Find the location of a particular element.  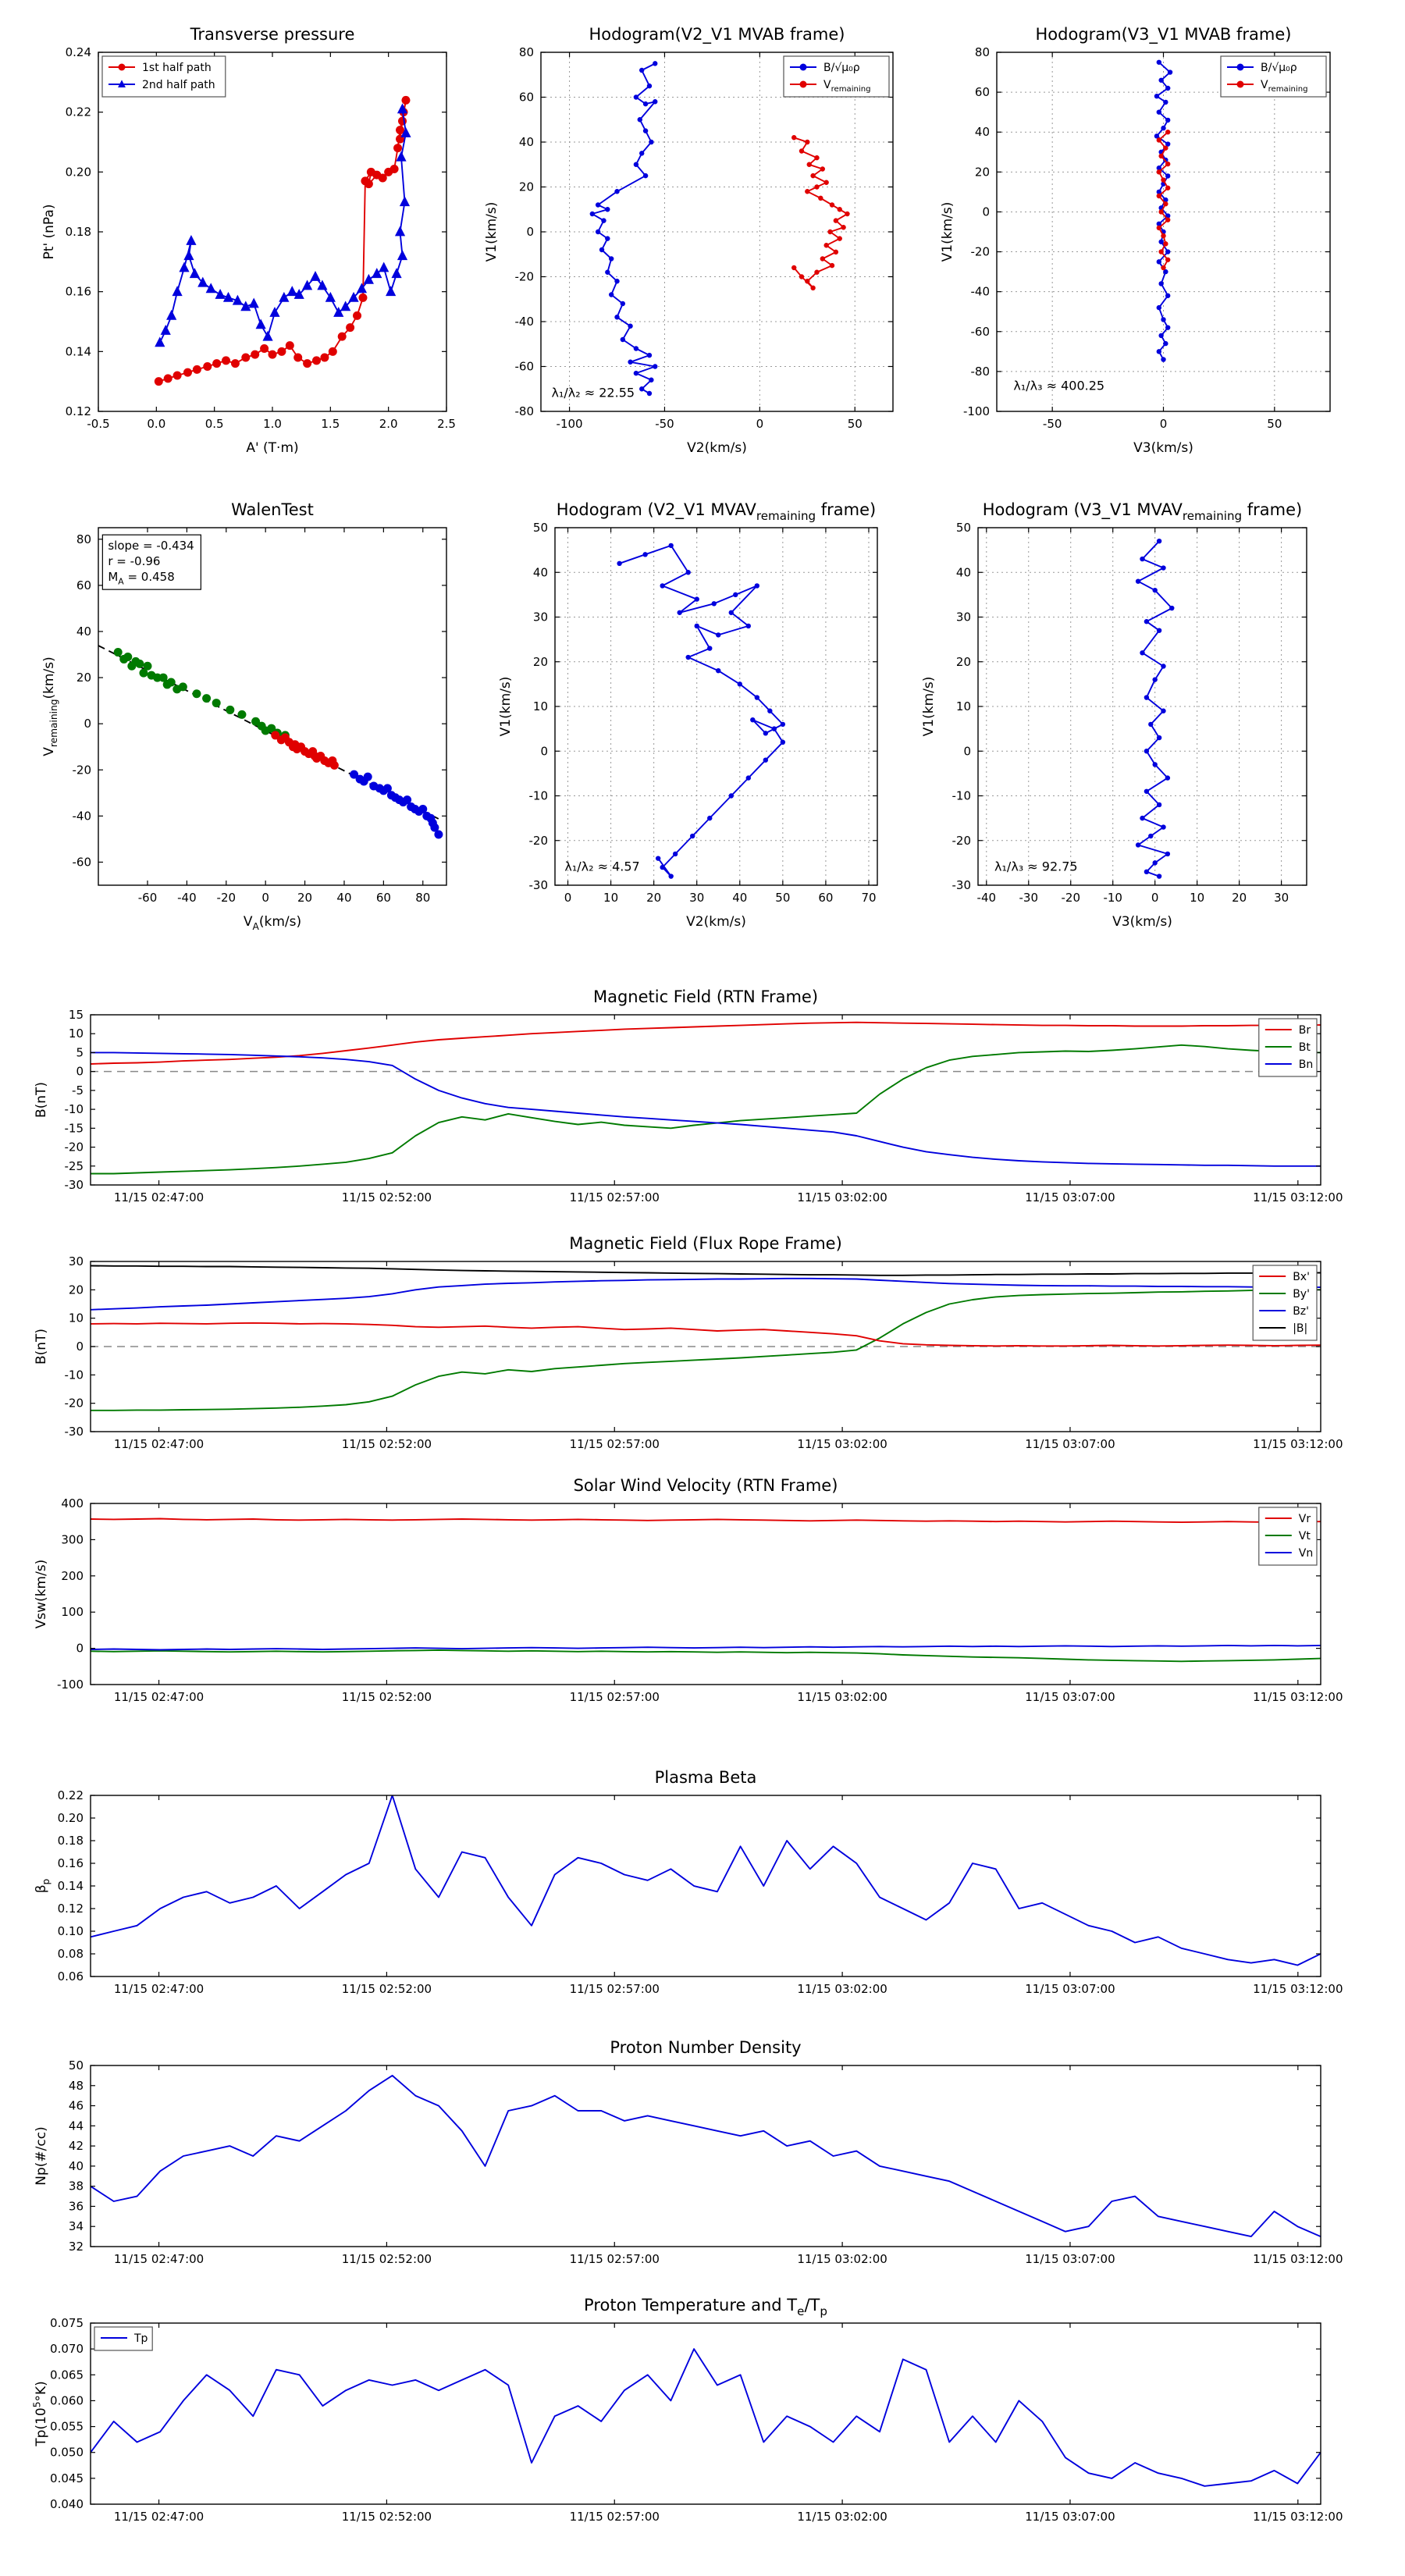

svg-text: 2.0 is located at coordinates (389, 424).